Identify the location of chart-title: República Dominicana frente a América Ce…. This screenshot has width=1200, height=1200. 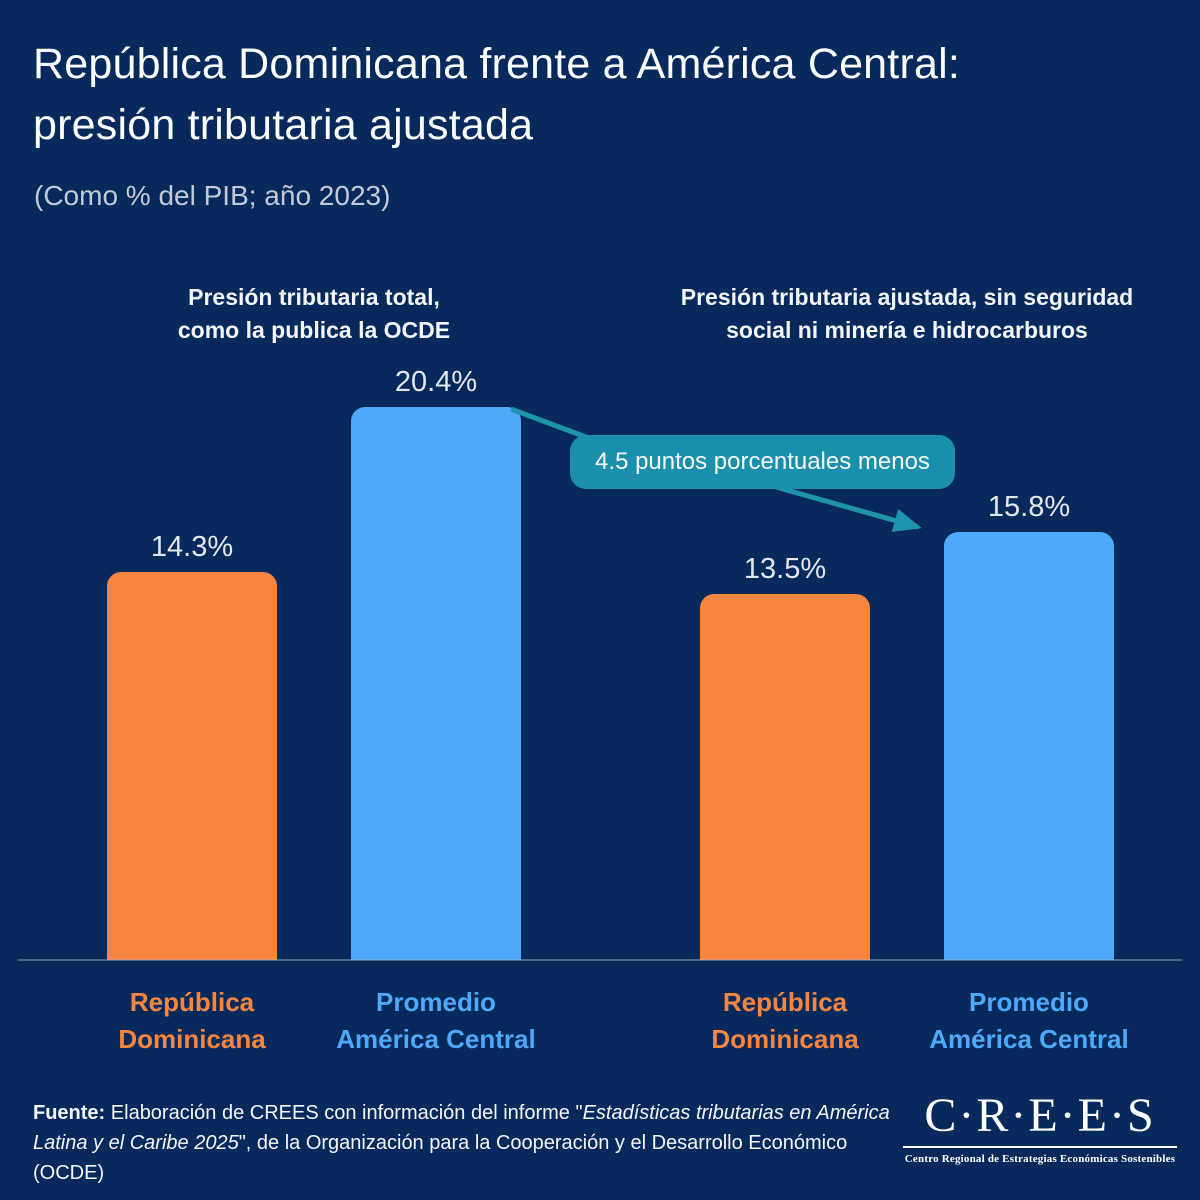
(496, 95).